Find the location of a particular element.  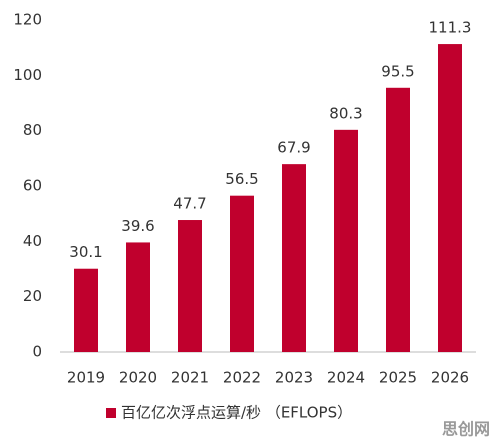

legend-swatch is located at coordinates (111, 413).